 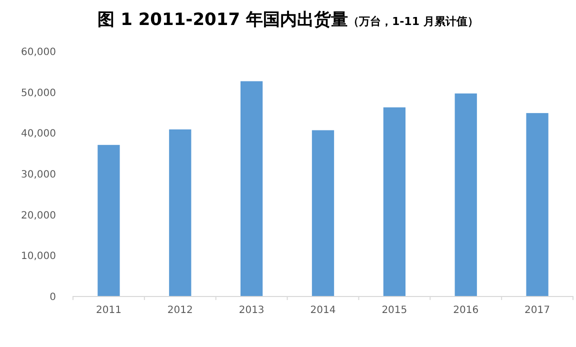 What do you see at coordinates (38, 256) in the screenshot?
I see `y-tick-label: 10,000` at bounding box center [38, 256].